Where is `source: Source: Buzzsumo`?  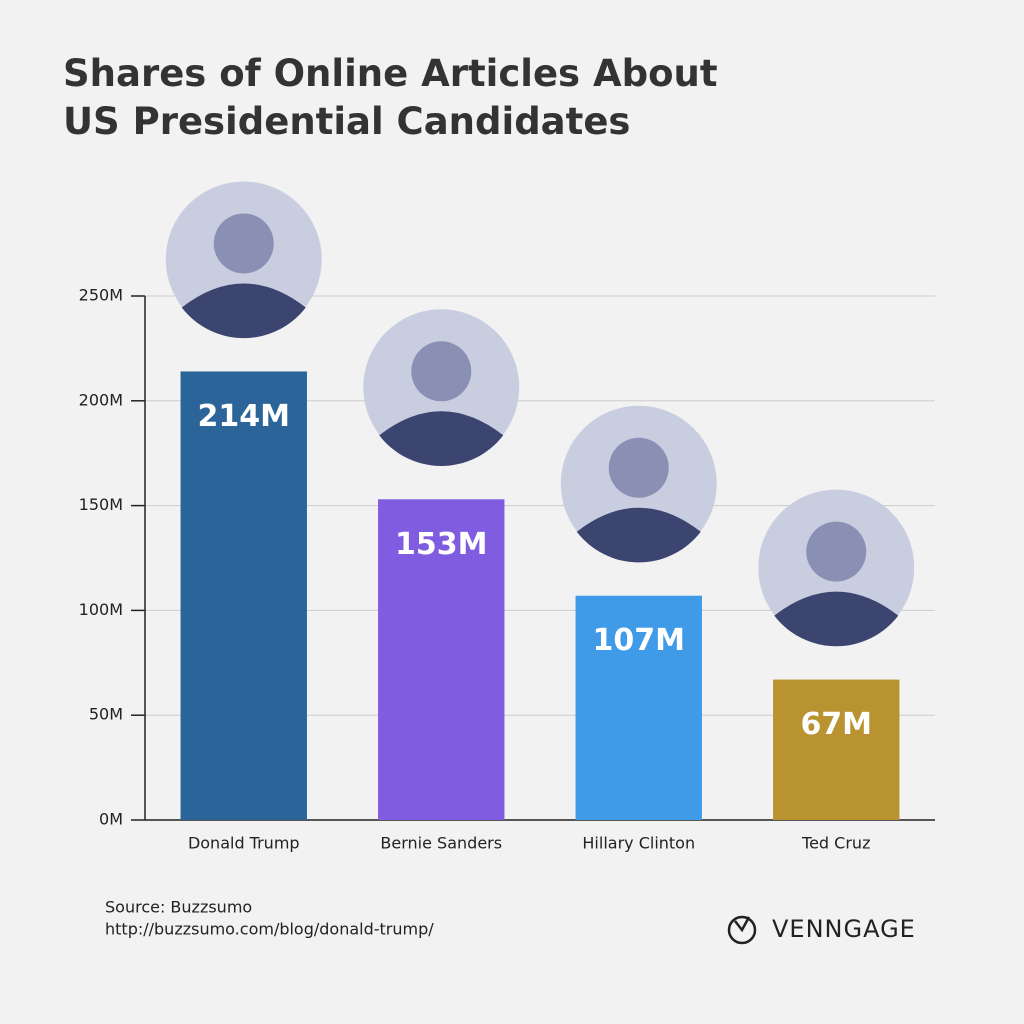
source: Source: Buzzsumo is located at coordinates (178, 907).